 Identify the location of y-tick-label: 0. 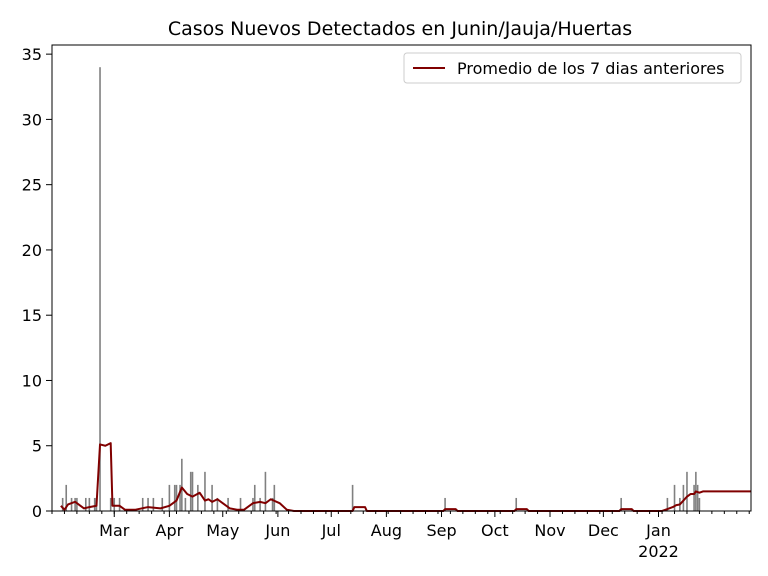
(37, 511).